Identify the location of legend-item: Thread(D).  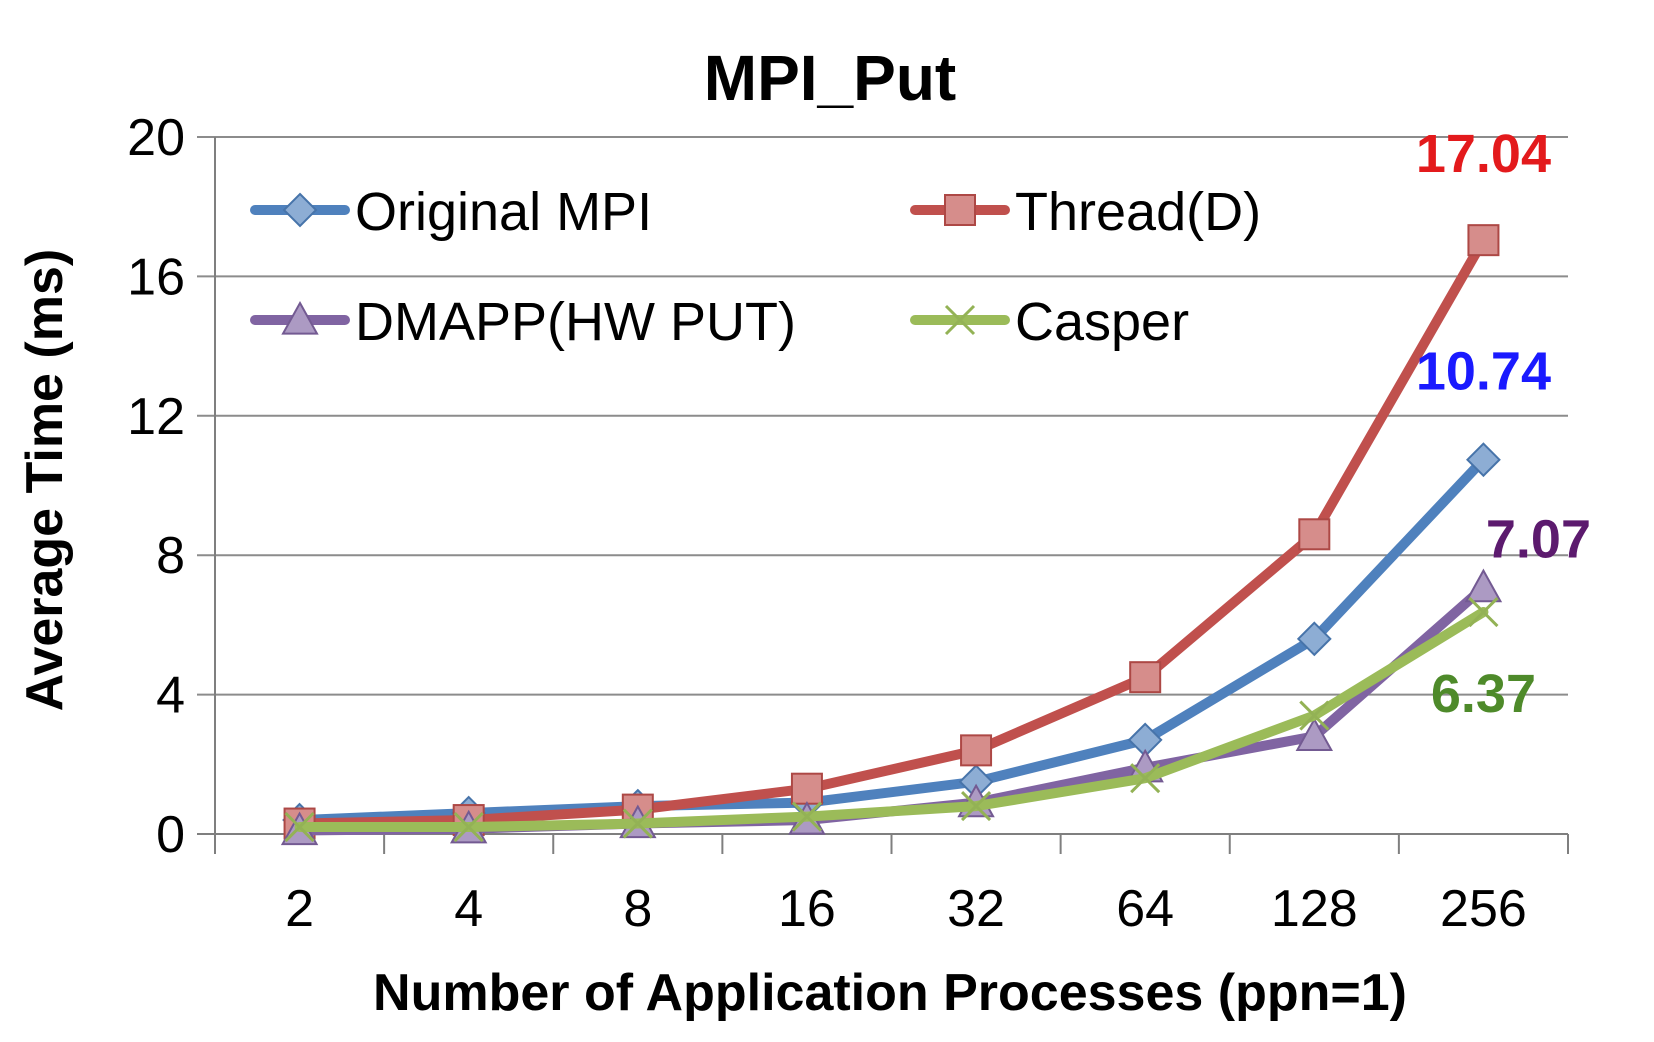
(1085, 212).